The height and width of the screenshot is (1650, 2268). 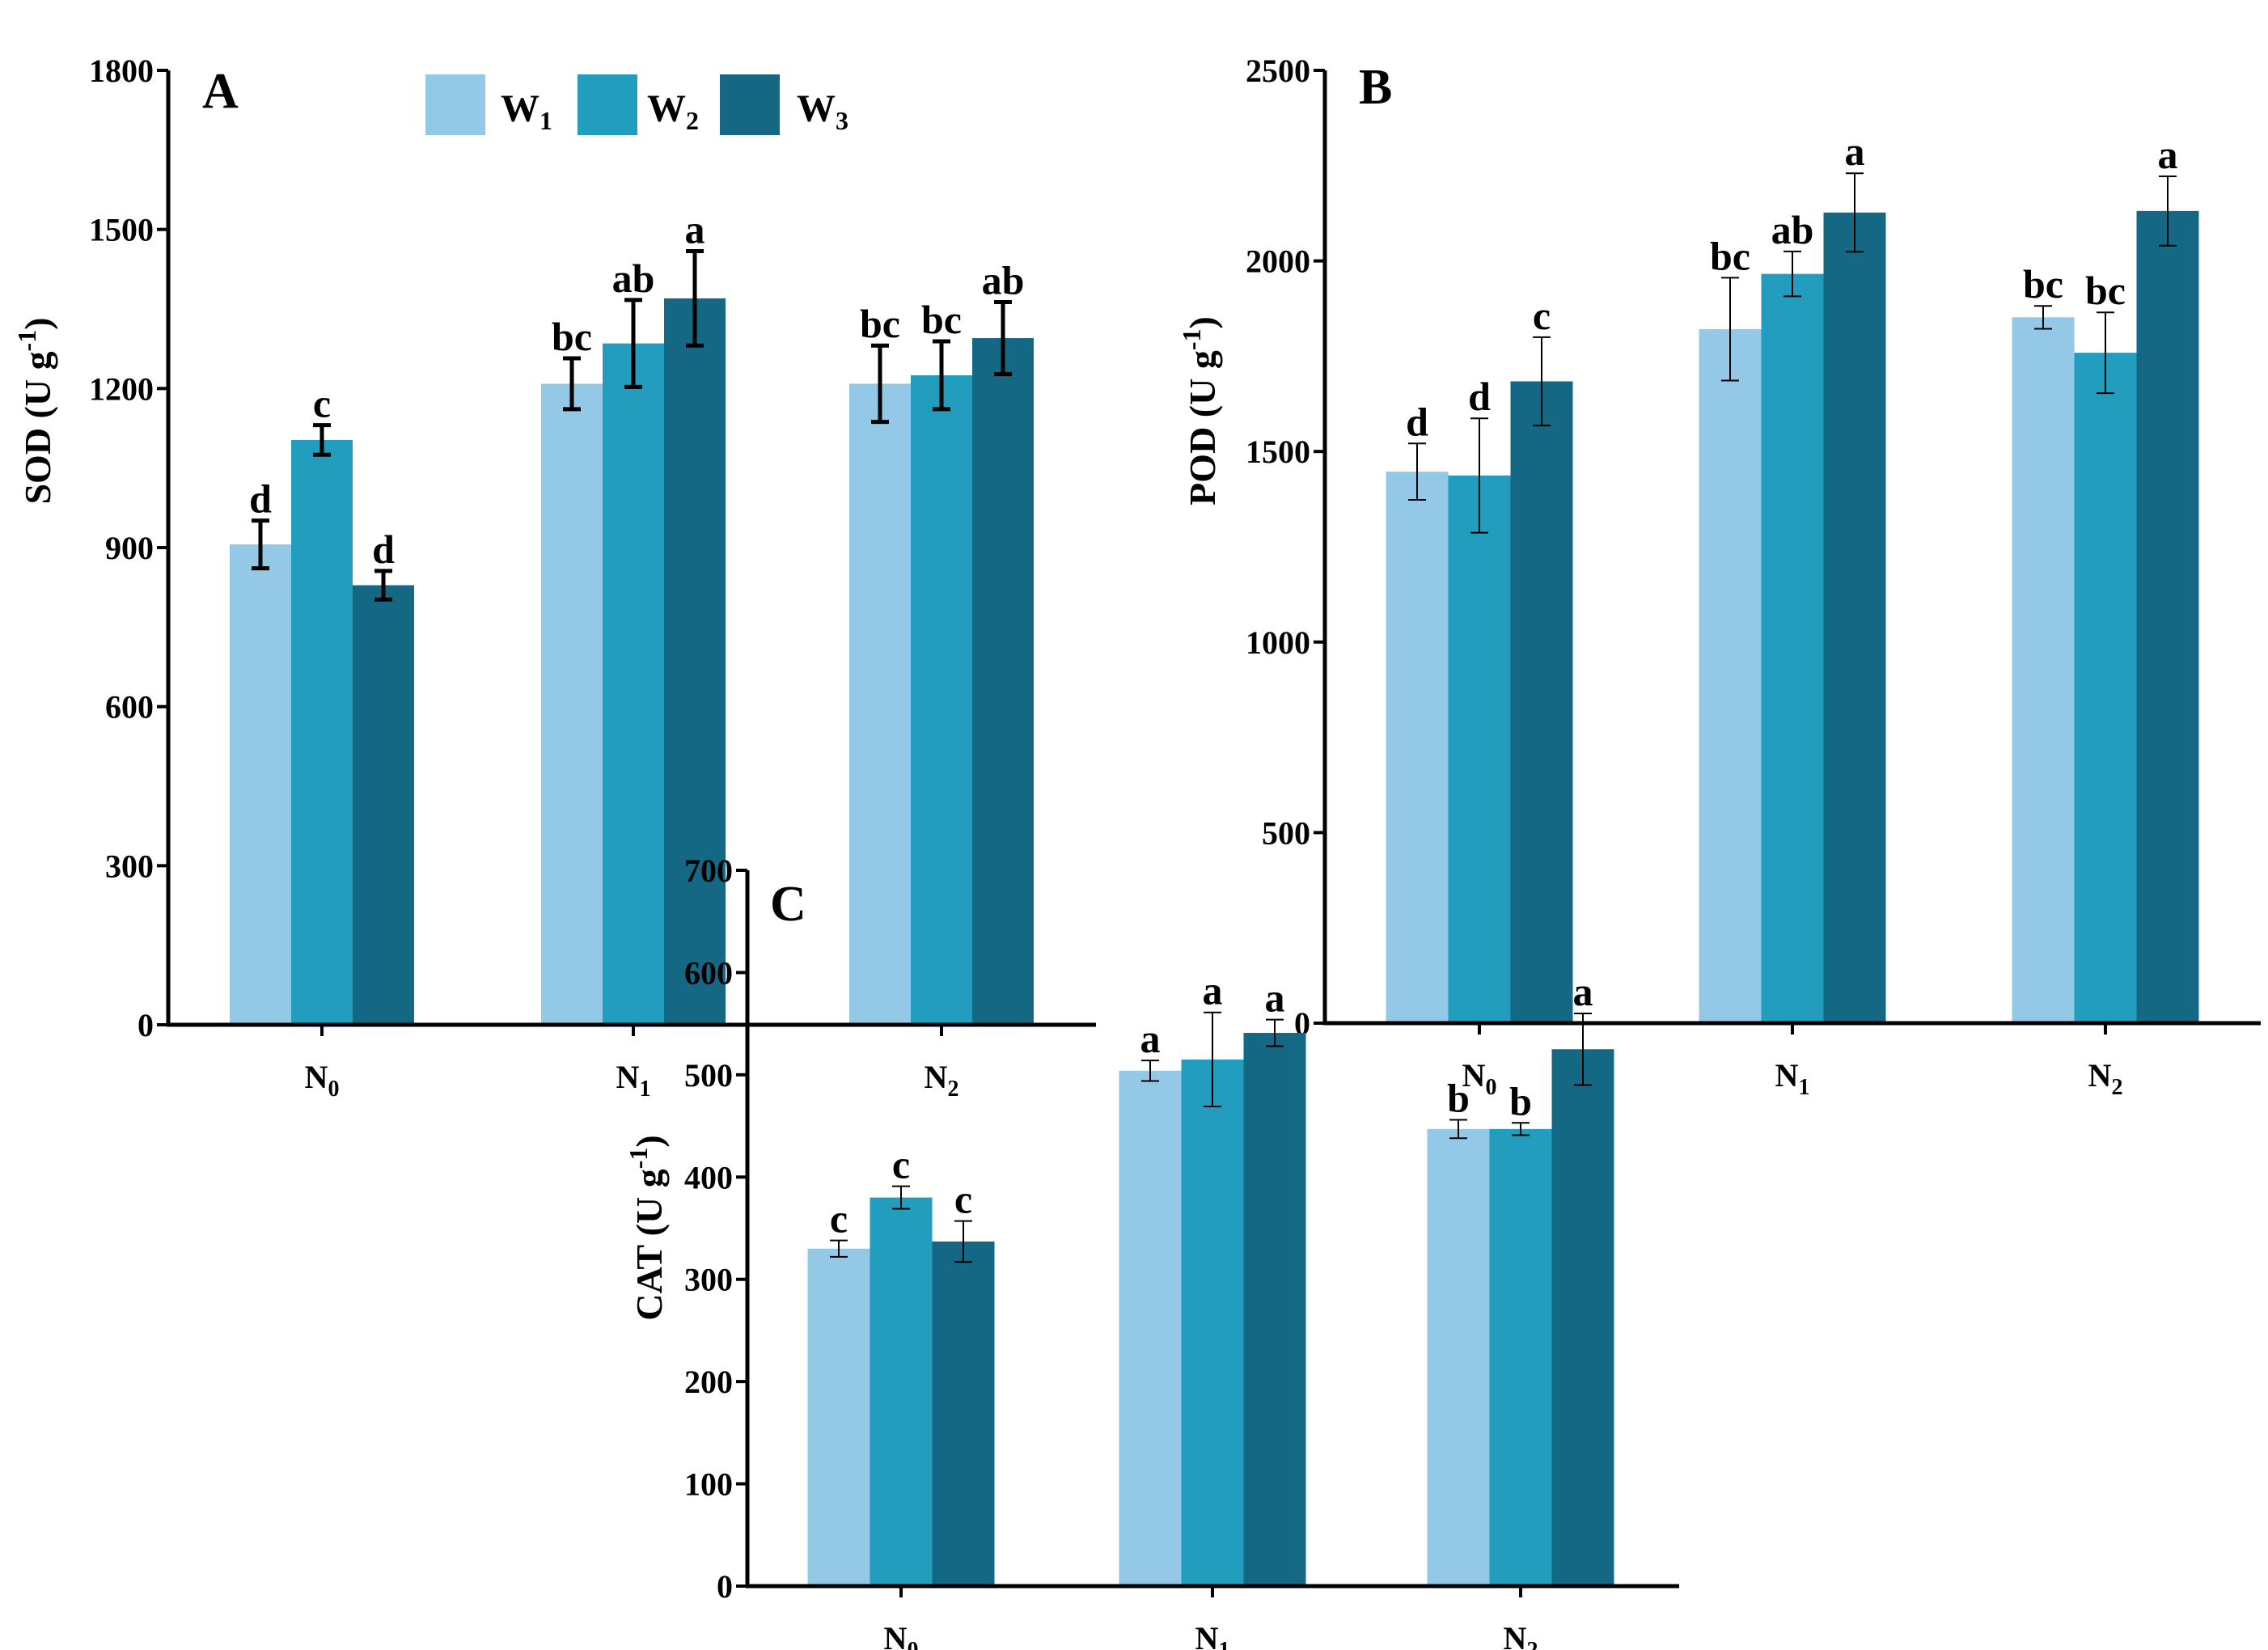 What do you see at coordinates (634, 1080) in the screenshot?
I see `x-tick-label: N1` at bounding box center [634, 1080].